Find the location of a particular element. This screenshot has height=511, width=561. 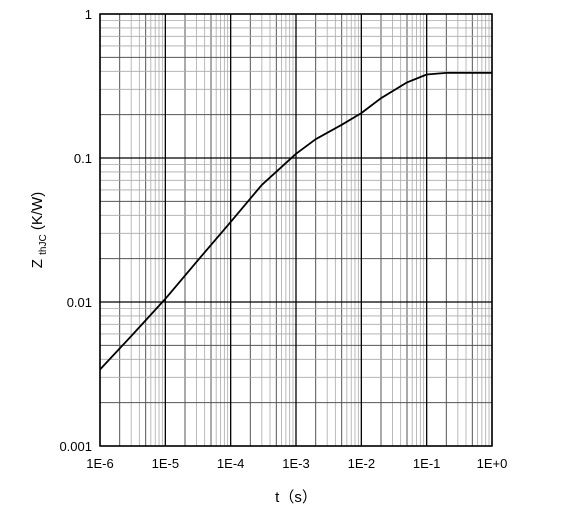

y-tick-label: 0.1 is located at coordinates (83, 158).